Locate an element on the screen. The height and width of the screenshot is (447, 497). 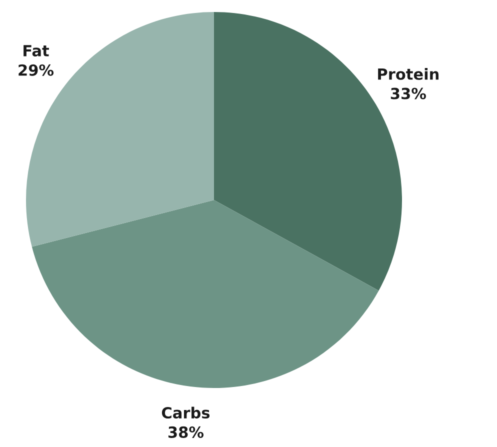
slice-label: Protein is located at coordinates (408, 74).